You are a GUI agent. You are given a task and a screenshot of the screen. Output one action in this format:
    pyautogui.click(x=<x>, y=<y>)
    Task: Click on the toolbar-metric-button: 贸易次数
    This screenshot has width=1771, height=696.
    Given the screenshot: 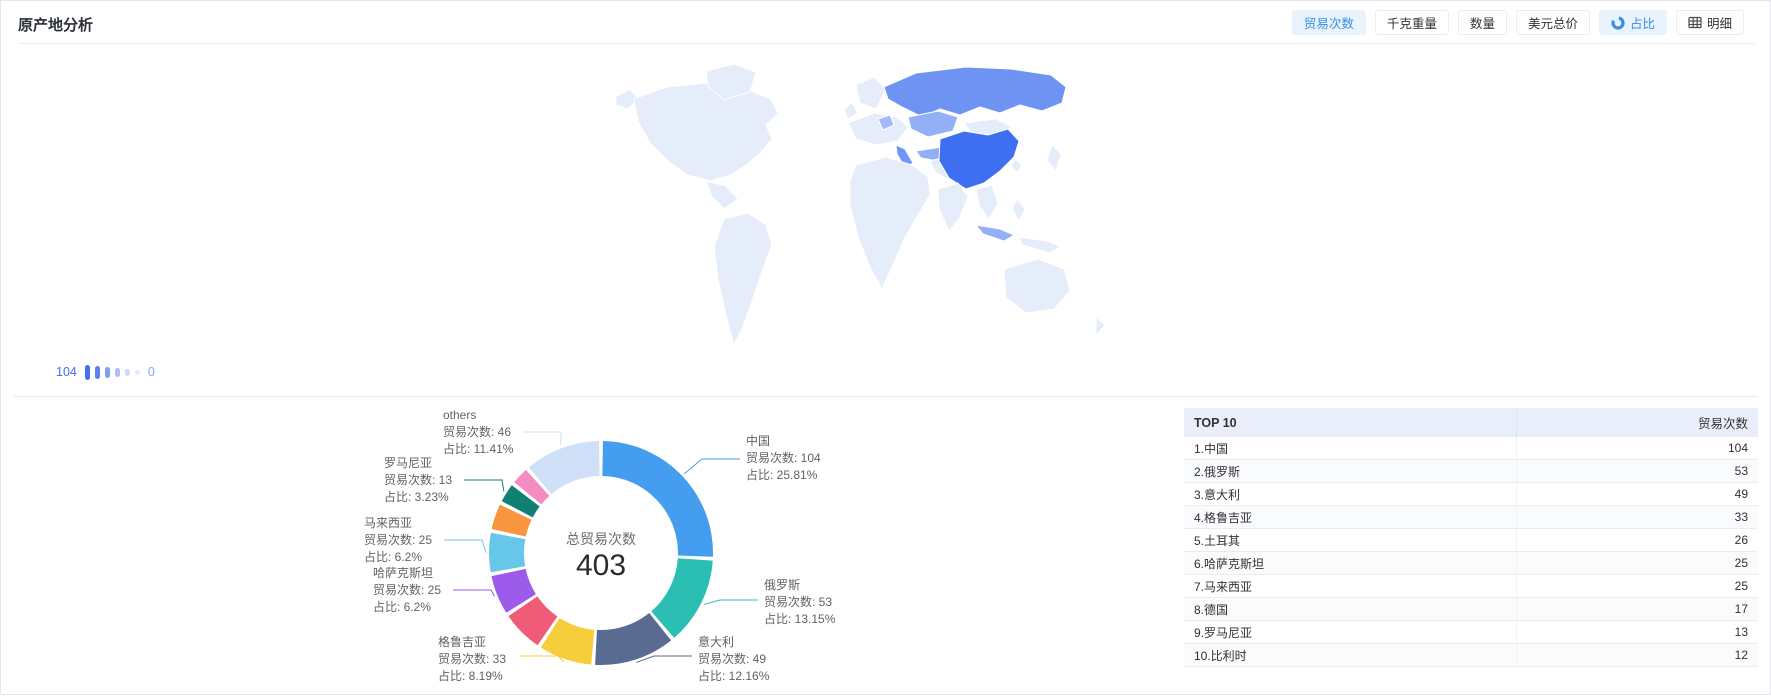 What is the action you would take?
    pyautogui.click(x=1328, y=22)
    